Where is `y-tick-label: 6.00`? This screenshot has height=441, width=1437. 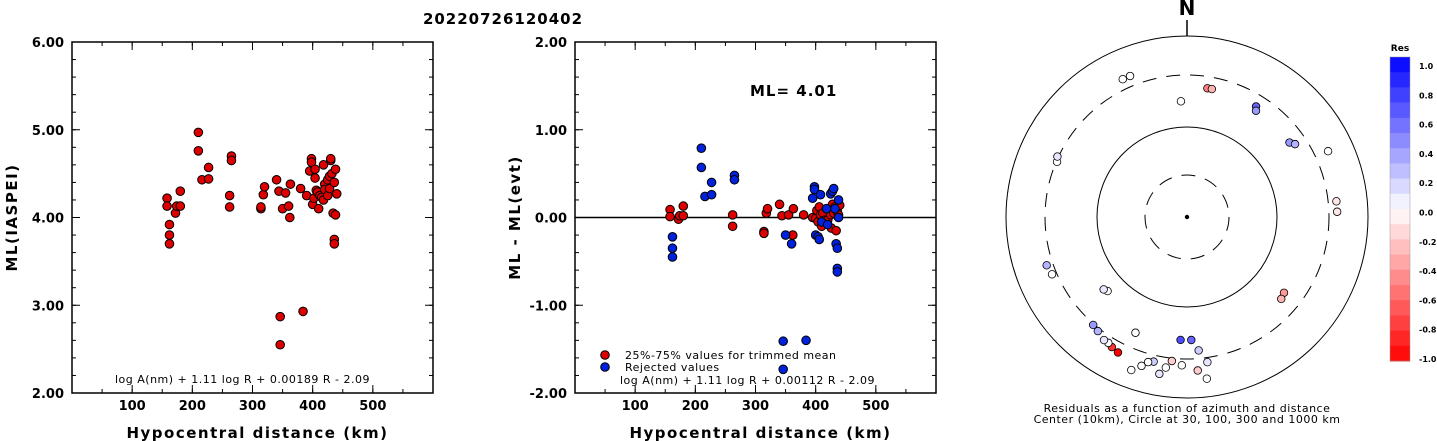 y-tick-label: 6.00 is located at coordinates (48, 43).